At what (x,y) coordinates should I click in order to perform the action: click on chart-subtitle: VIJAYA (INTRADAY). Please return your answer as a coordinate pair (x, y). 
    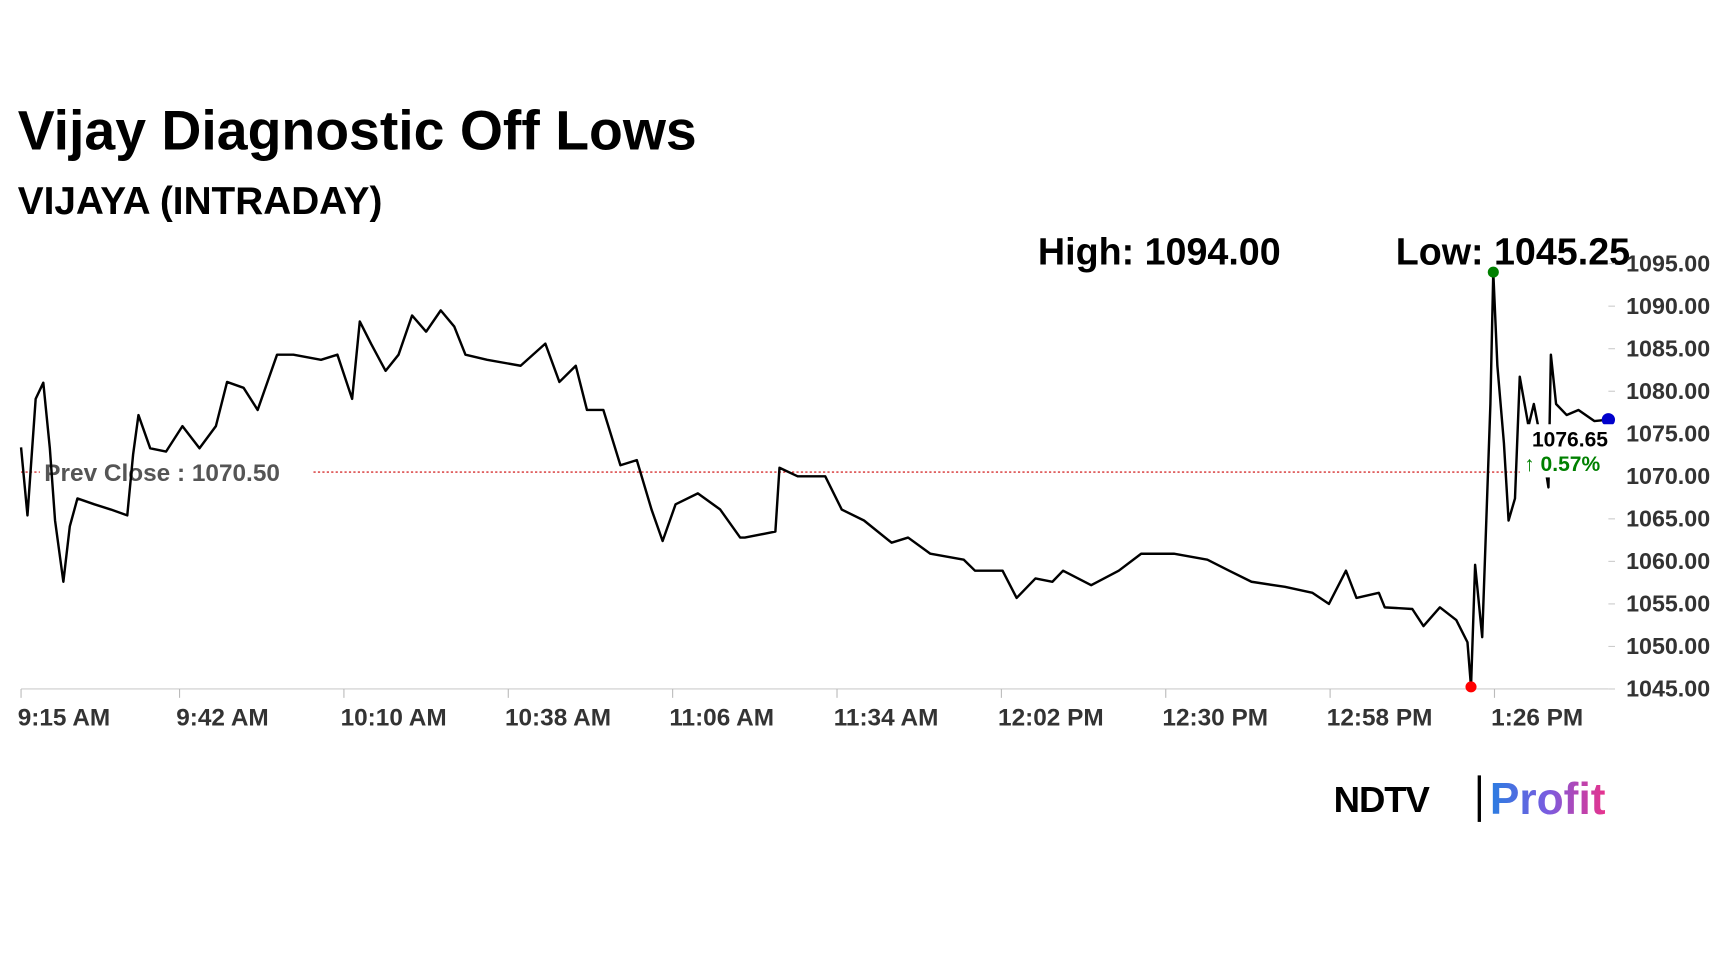
    Looking at the image, I should click on (200, 201).